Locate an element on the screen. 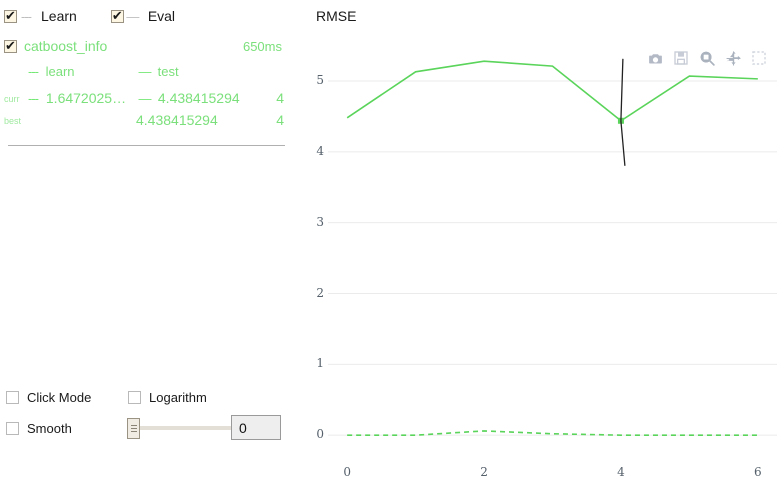 Image resolution: width=777 pixels, height=489 pixels. smooth-label: Smooth is located at coordinates (49, 428).